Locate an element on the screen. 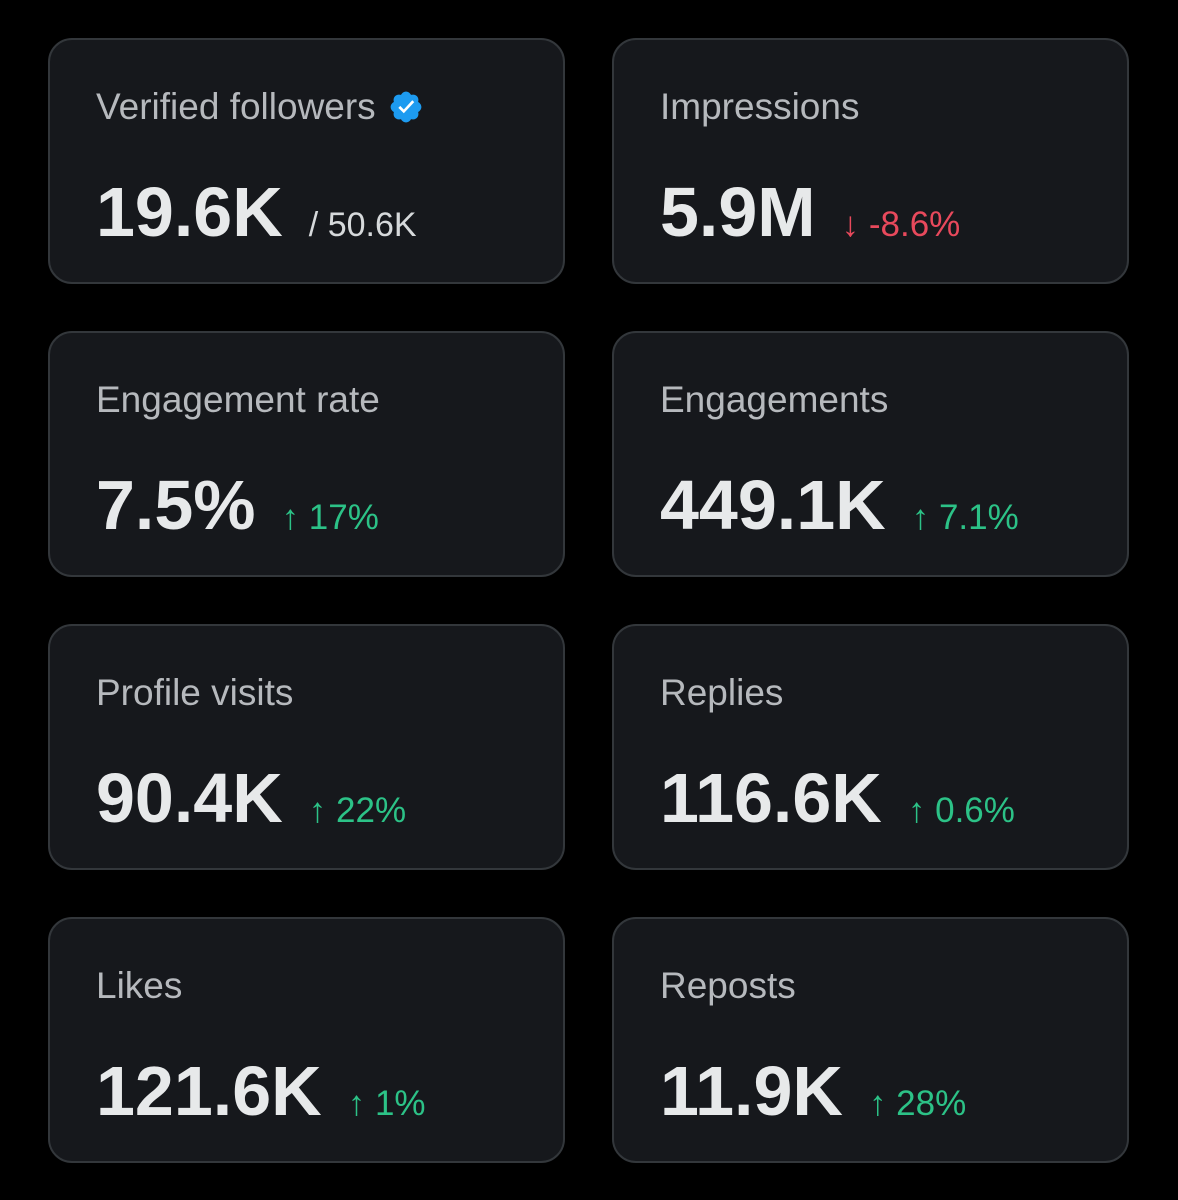 The image size is (1178, 1200). metric-card: Reposts 11.9K ↑ 28% is located at coordinates (870, 1040).